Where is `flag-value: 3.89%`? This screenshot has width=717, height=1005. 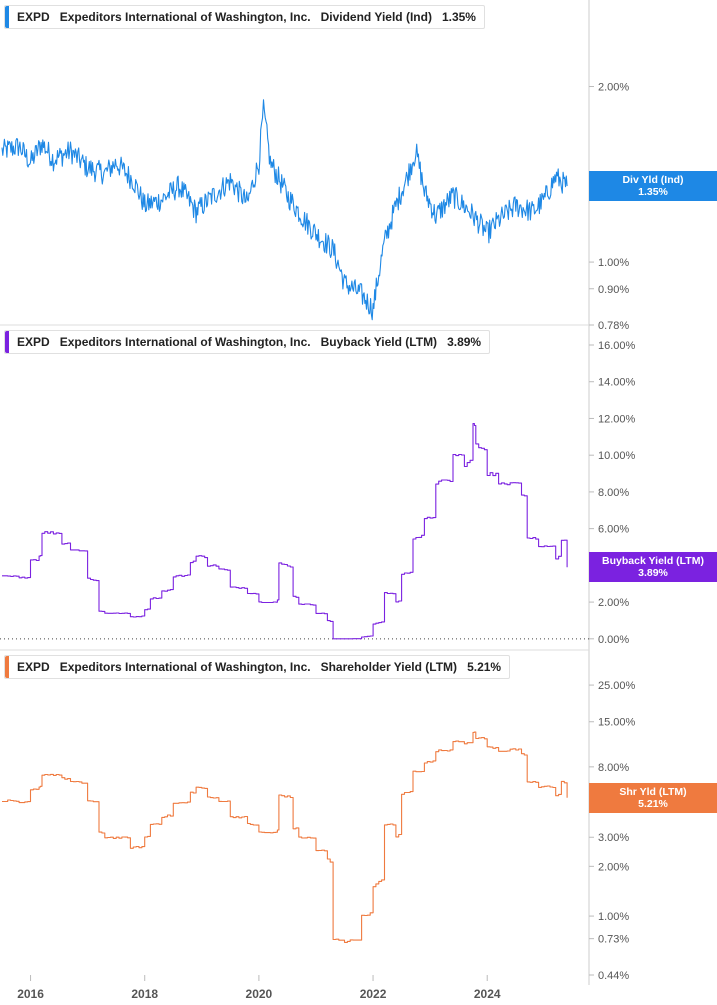
flag-value: 3.89% is located at coordinates (653, 573).